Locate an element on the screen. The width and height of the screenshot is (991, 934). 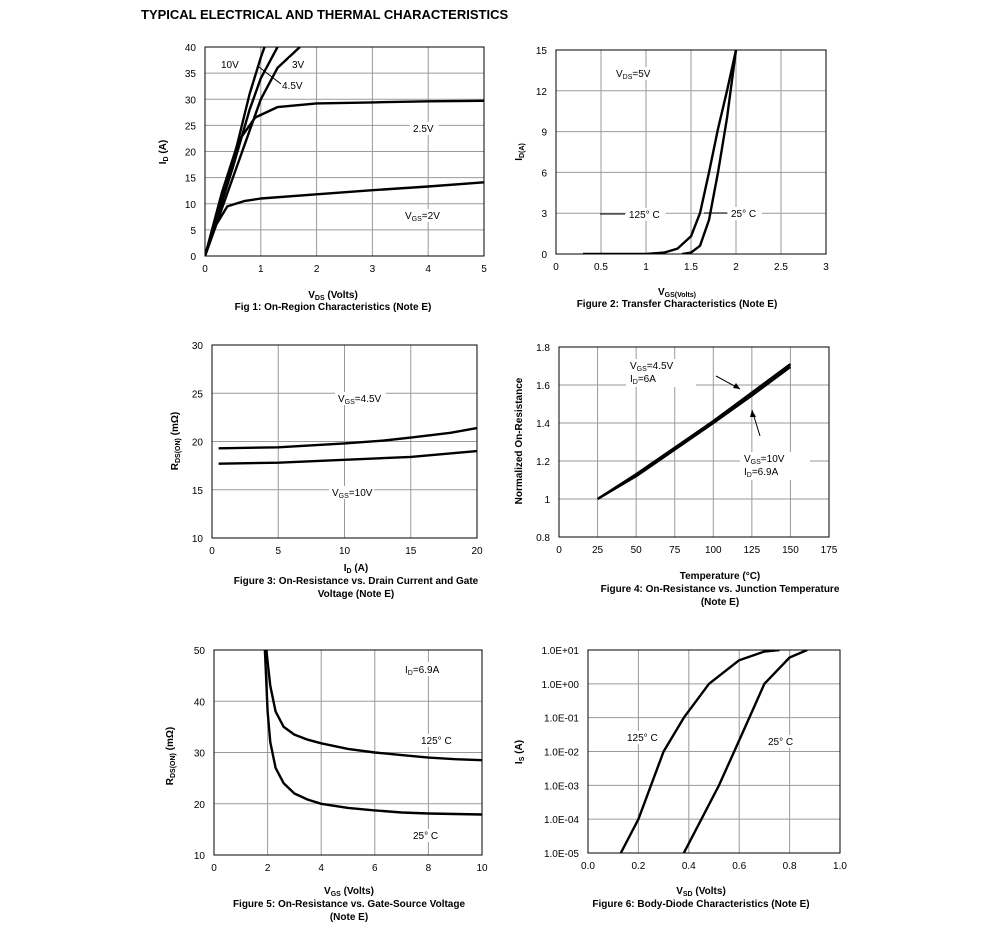
series-label: 2.5V is located at coordinates (423, 129).